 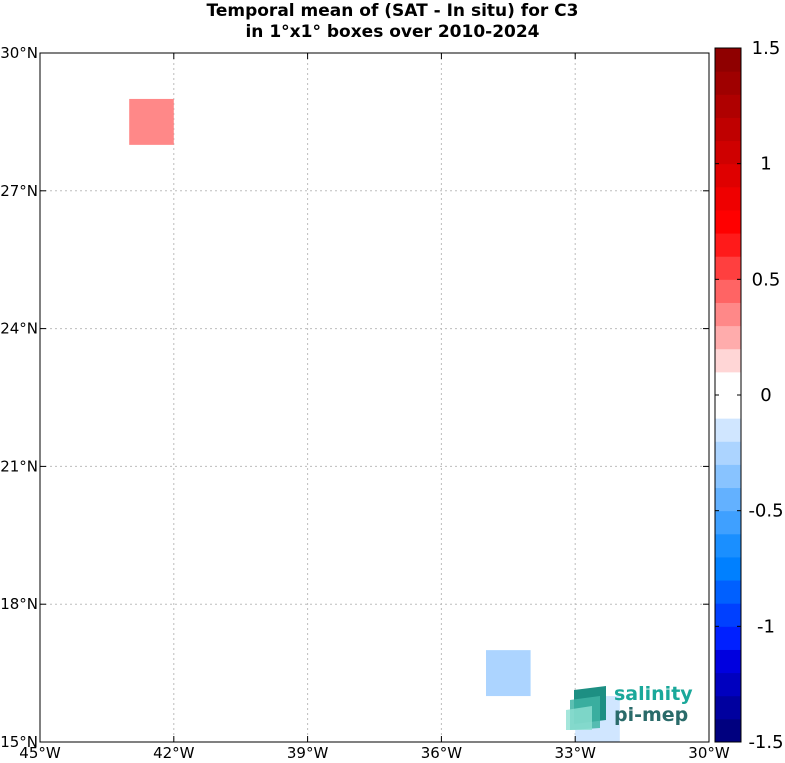 I want to click on colorbar-tick-label: 1.5, so click(x=766, y=48).